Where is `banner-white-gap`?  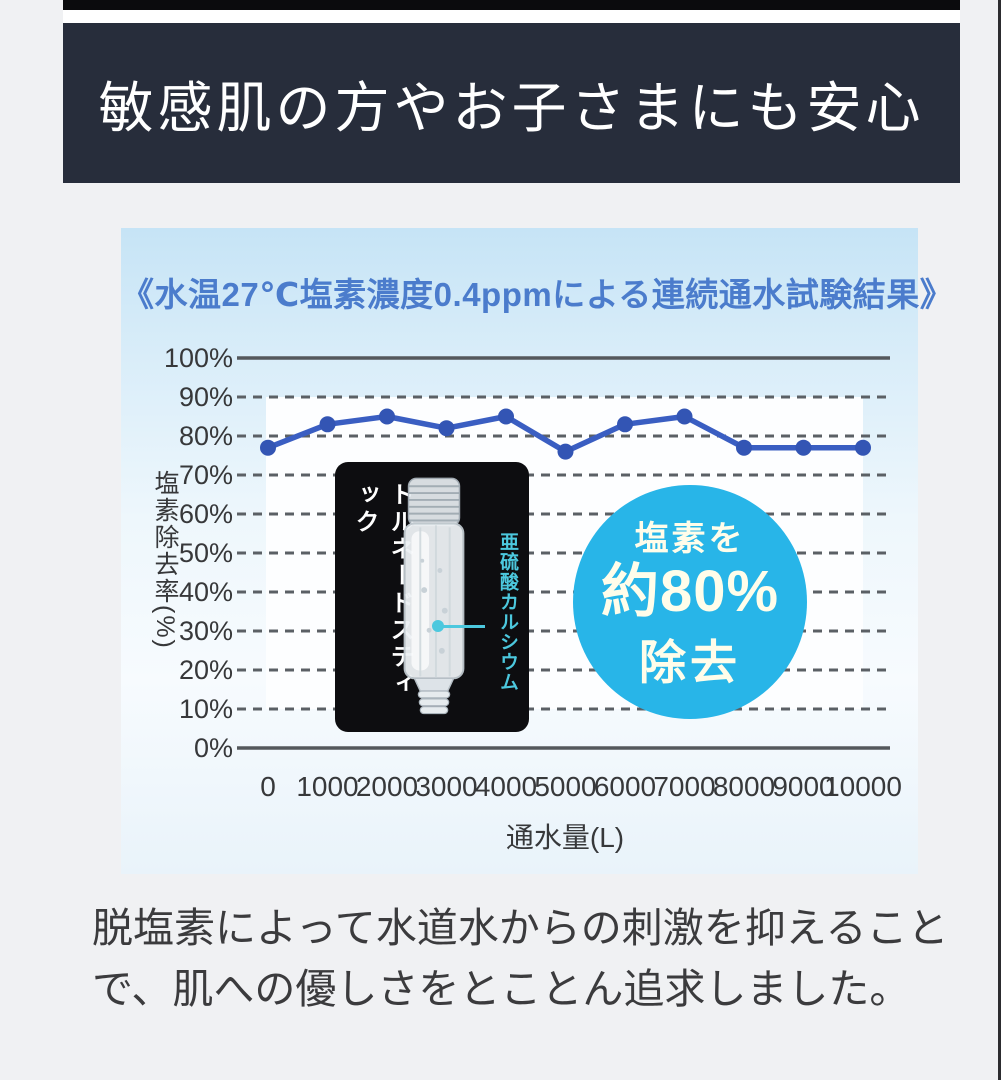
banner-white-gap is located at coordinates (511, 16).